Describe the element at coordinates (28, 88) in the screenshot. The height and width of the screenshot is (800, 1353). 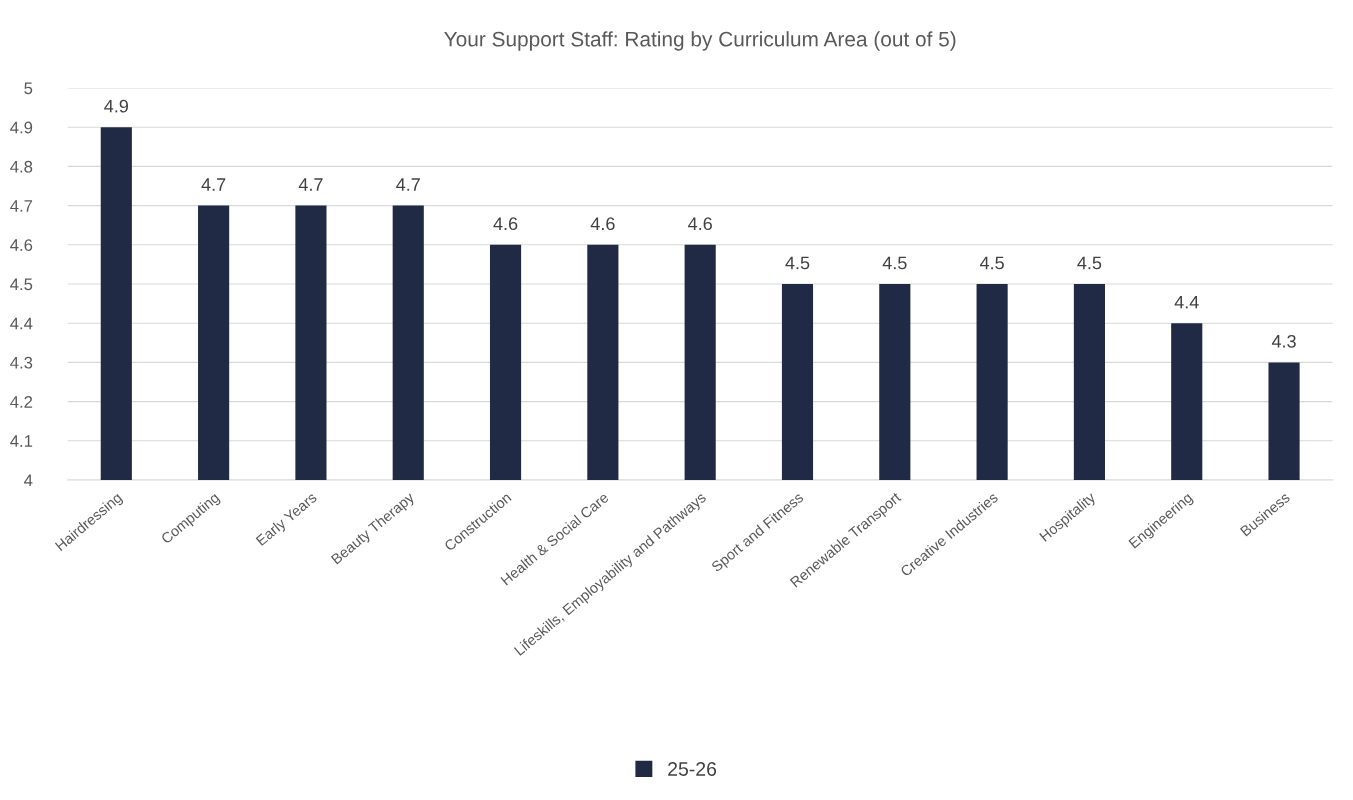
I see `y-tick-label: 5` at that location.